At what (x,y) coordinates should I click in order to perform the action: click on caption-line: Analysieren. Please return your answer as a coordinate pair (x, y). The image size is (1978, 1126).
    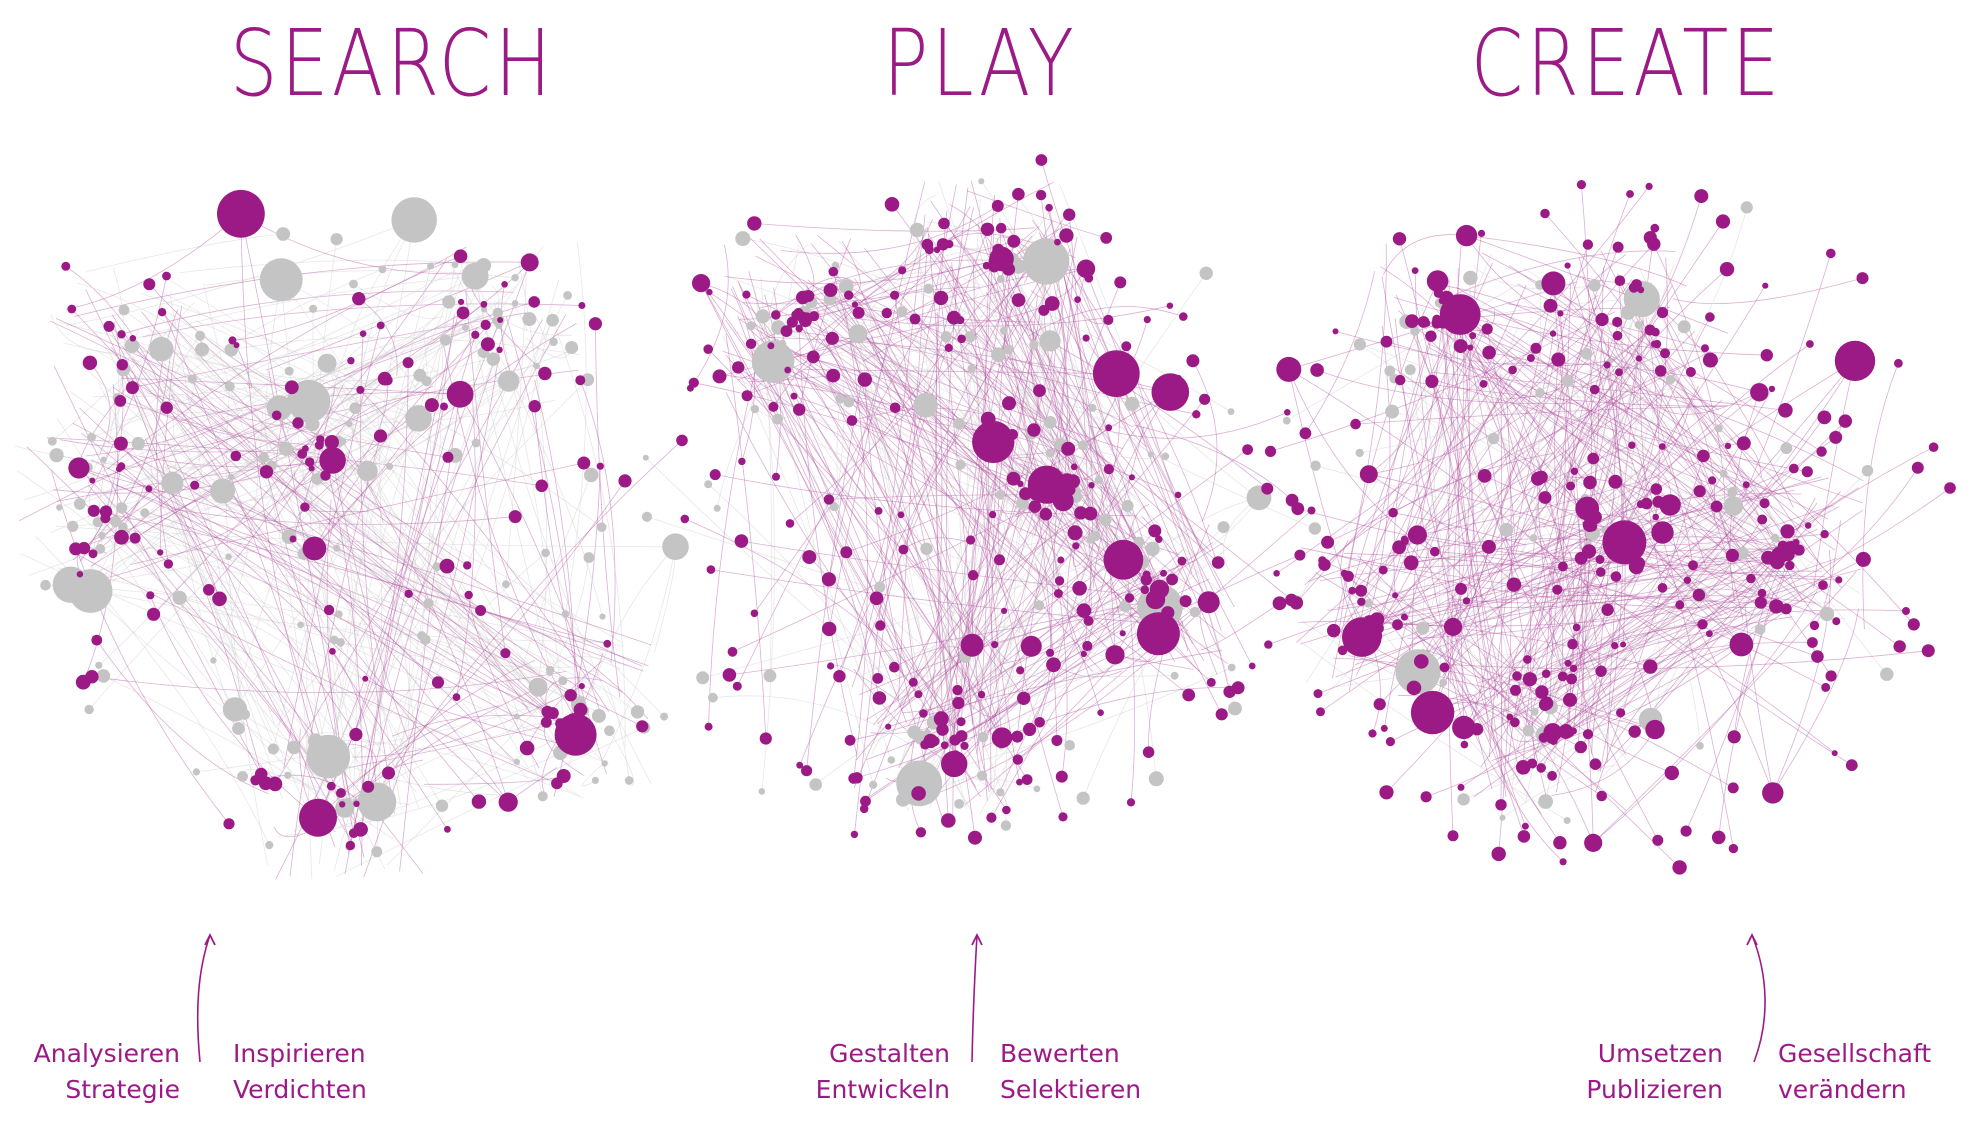
    Looking at the image, I should click on (106, 1053).